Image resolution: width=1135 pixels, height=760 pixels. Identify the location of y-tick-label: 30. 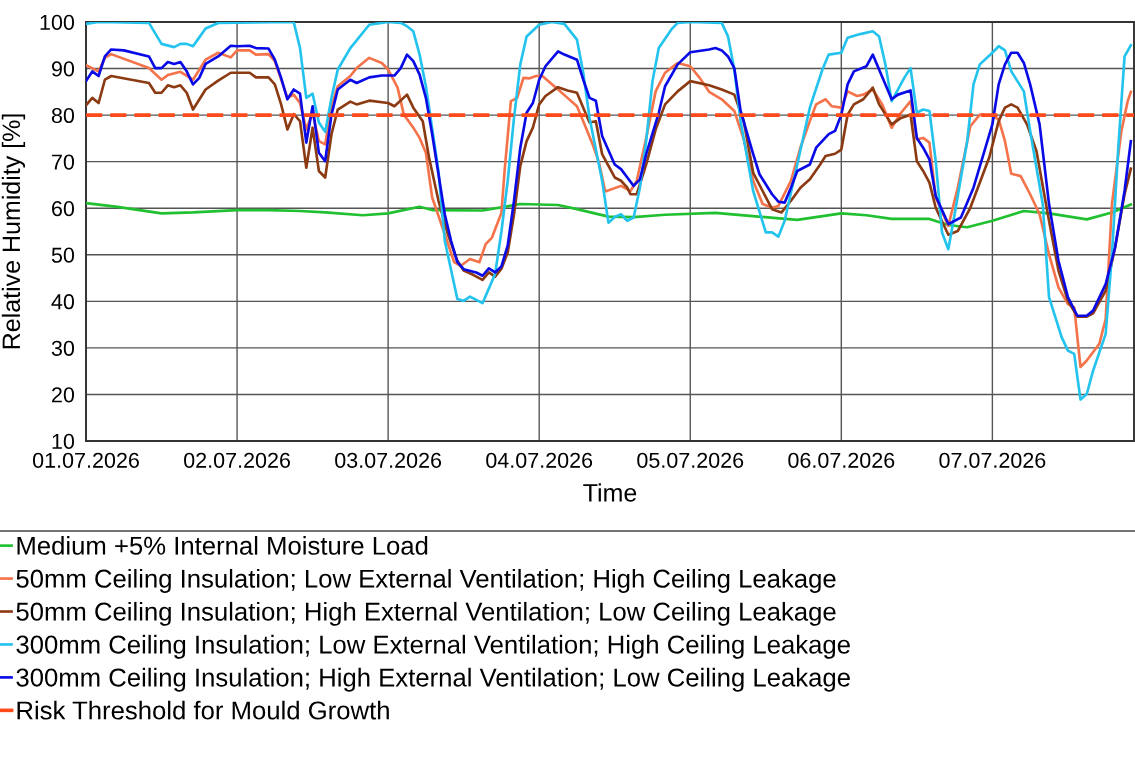
(63, 348).